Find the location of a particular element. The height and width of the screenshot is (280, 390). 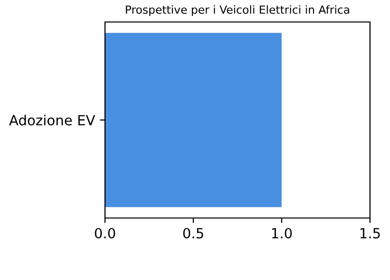

x-tick-label: 0.0 is located at coordinates (105, 233).